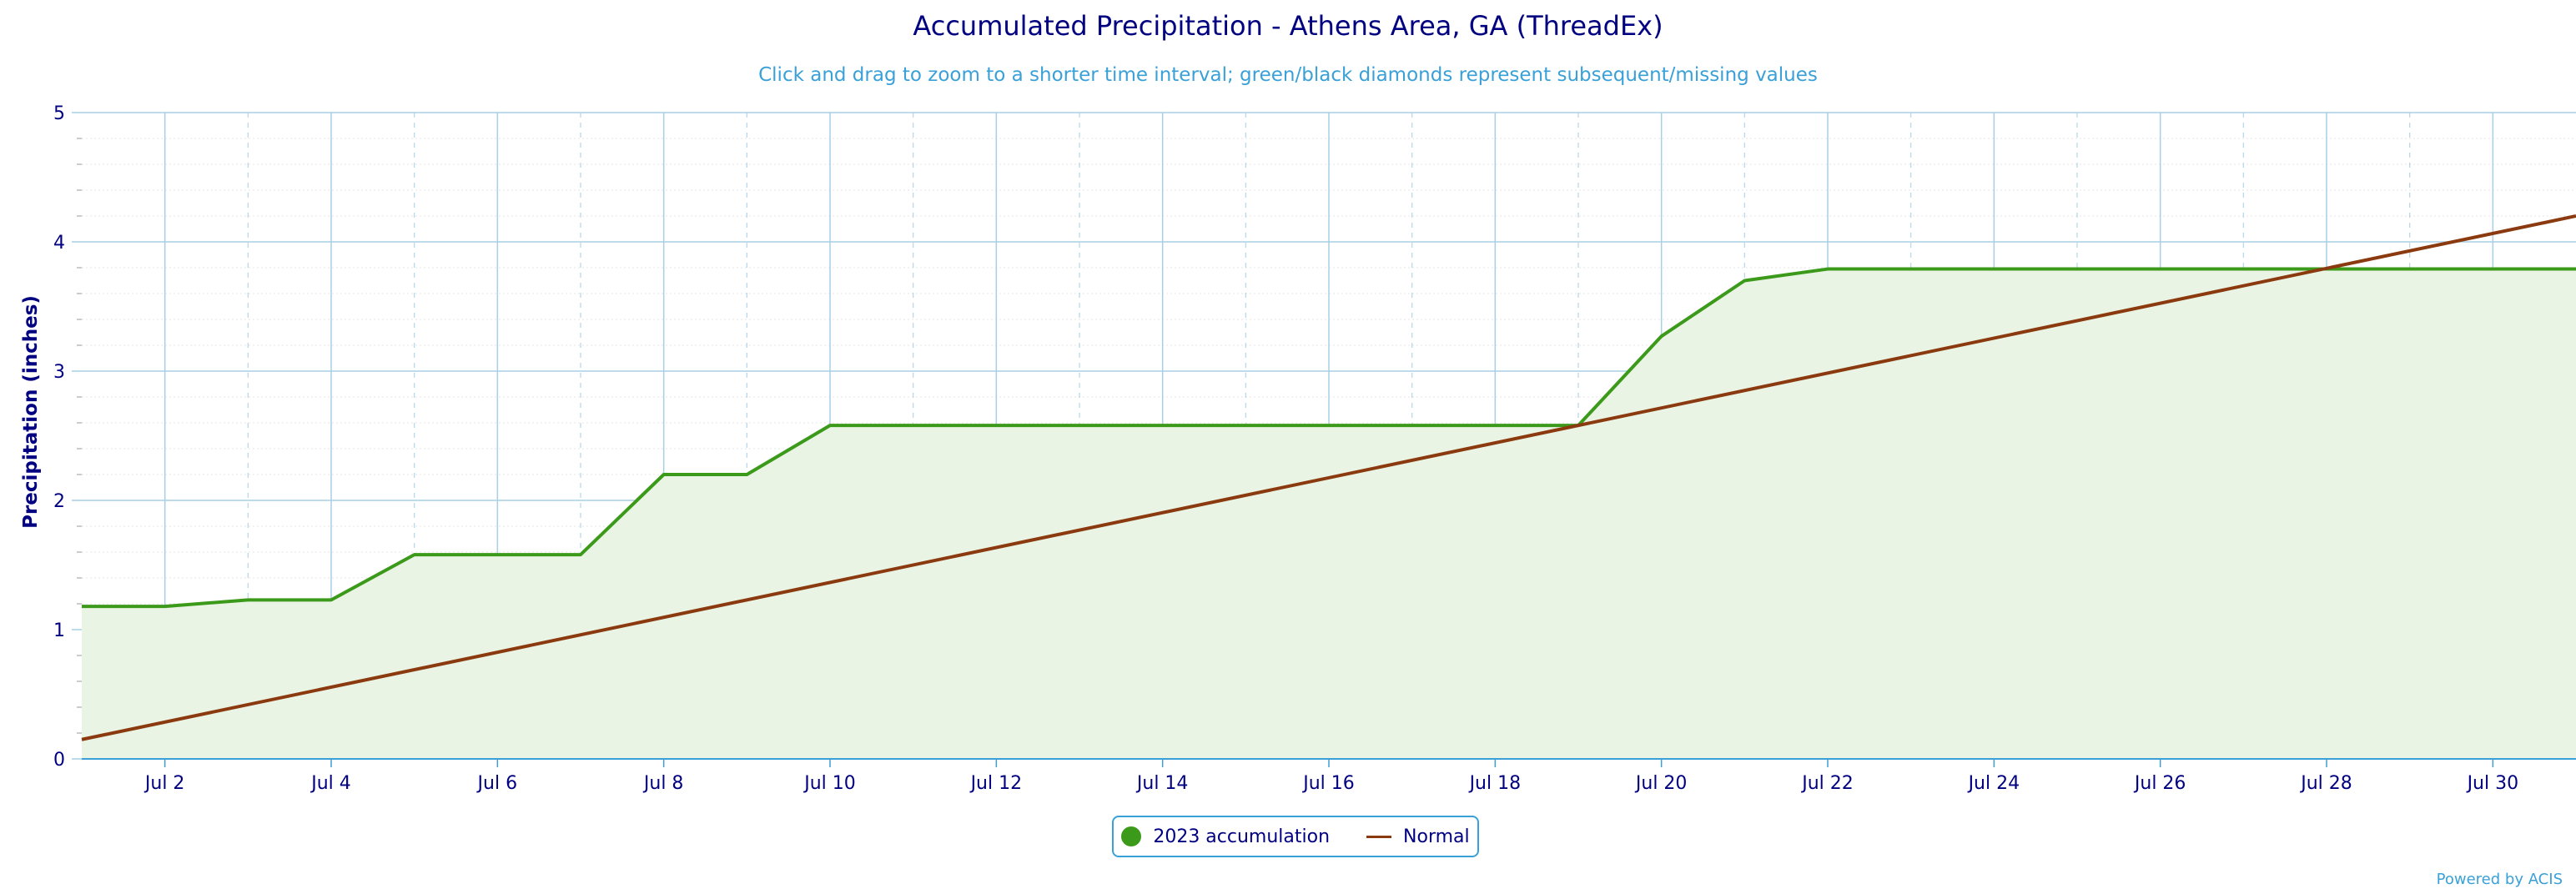 The width and height of the screenshot is (2576, 889). Describe the element at coordinates (1242, 836) in the screenshot. I see `legend-label: 2023 accumulation` at that location.